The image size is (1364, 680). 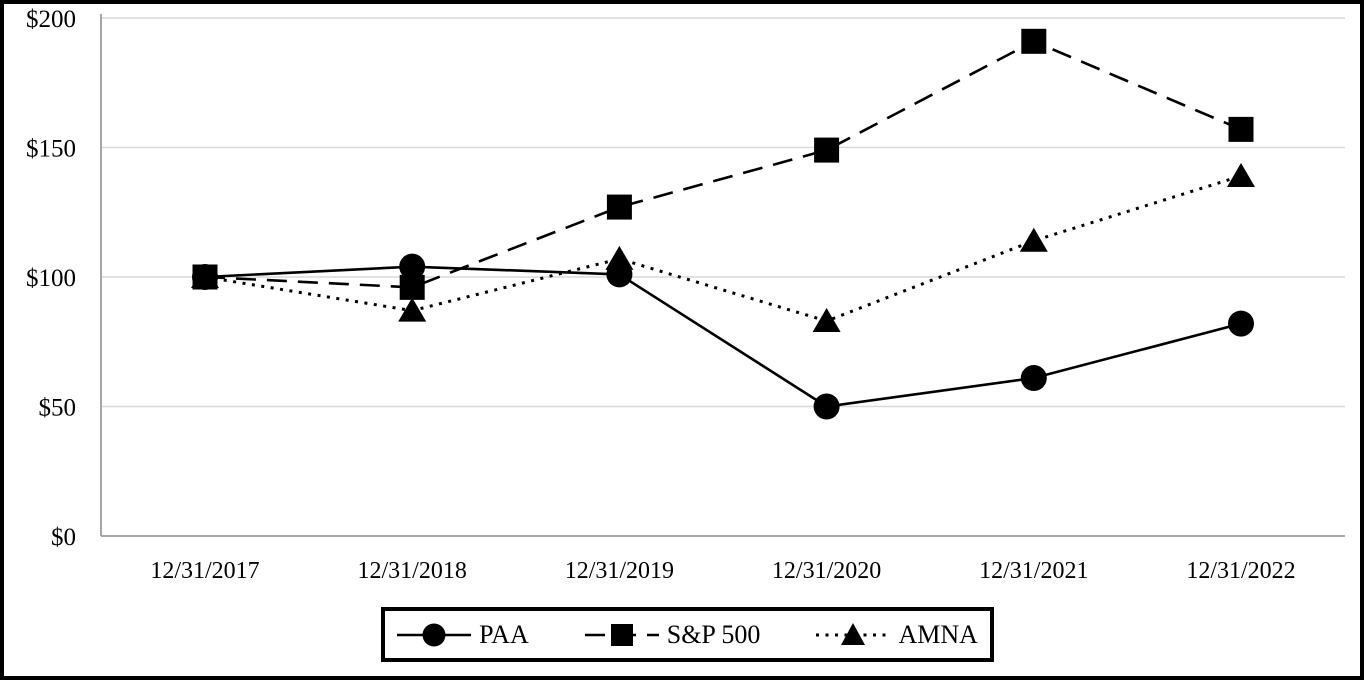 What do you see at coordinates (621, 634) in the screenshot?
I see `legend-square-icon` at bounding box center [621, 634].